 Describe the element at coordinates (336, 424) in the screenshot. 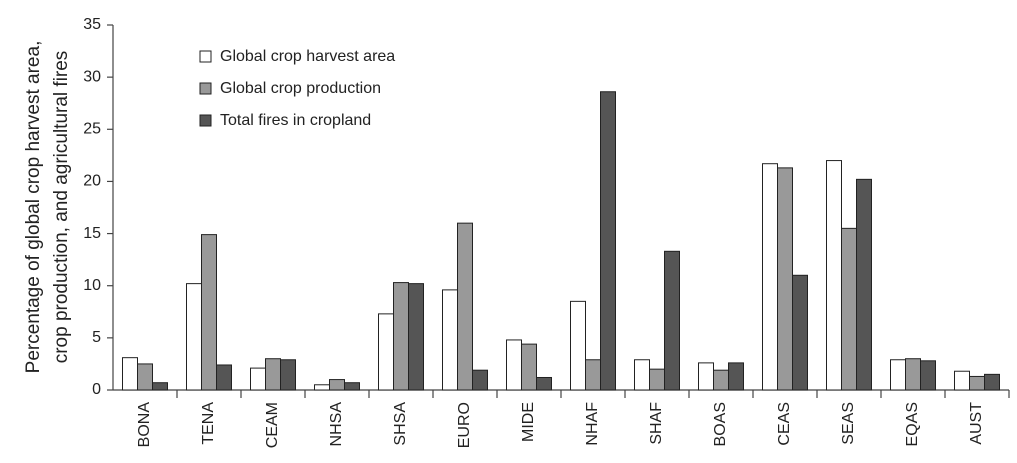

I see `x-tick-label: NHSA` at that location.